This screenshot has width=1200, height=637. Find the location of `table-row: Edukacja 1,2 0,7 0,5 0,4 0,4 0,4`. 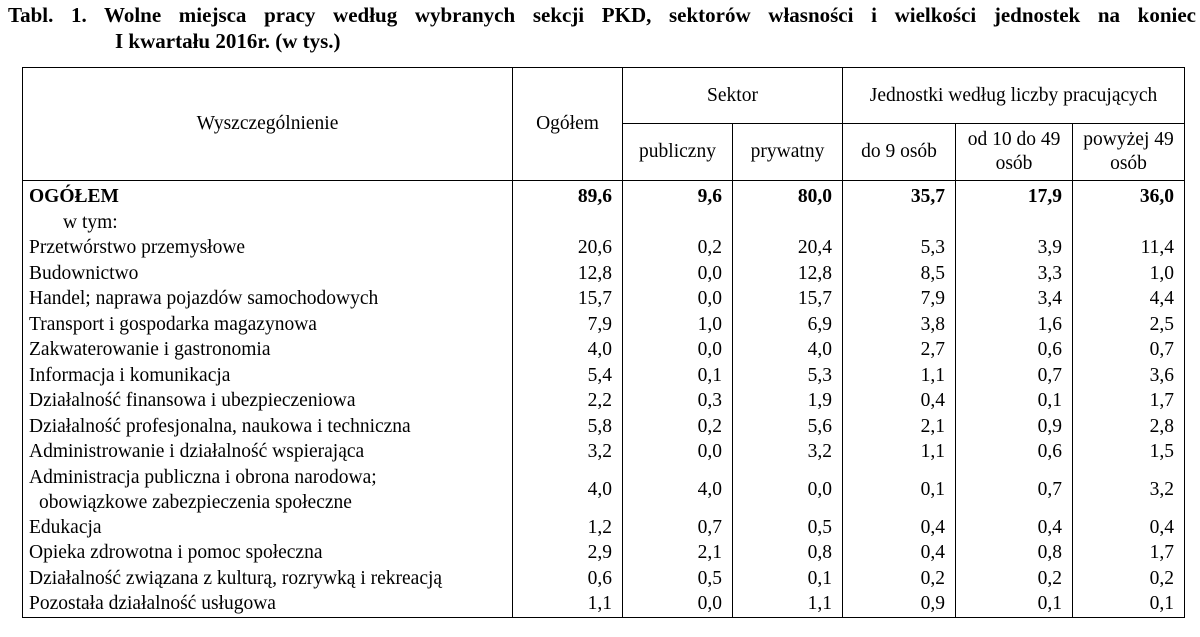

table-row: Edukacja 1,2 0,7 0,5 0,4 0,4 0,4 is located at coordinates (604, 527).